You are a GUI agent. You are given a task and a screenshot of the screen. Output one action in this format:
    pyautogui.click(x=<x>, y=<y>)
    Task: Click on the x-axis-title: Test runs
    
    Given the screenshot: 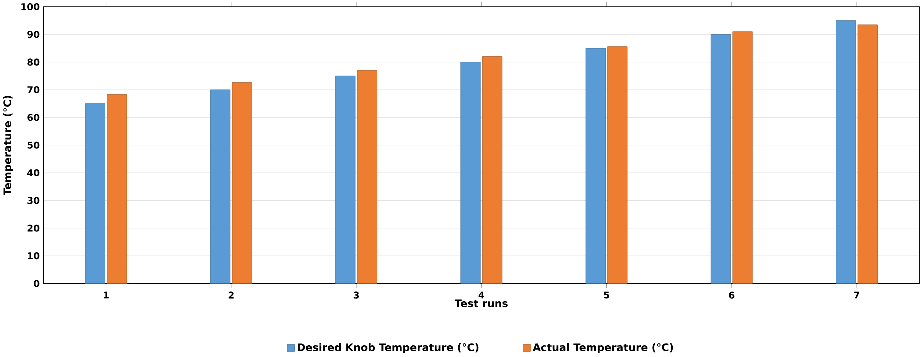 What is the action you would take?
    pyautogui.click(x=481, y=304)
    